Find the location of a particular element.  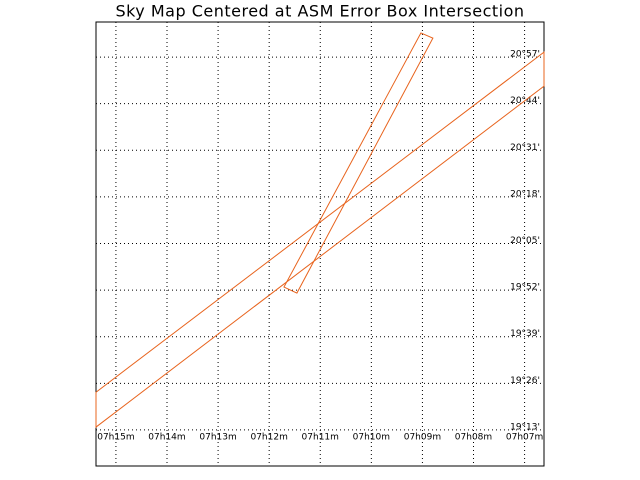

x-tick-label: 07h11m is located at coordinates (320, 438).